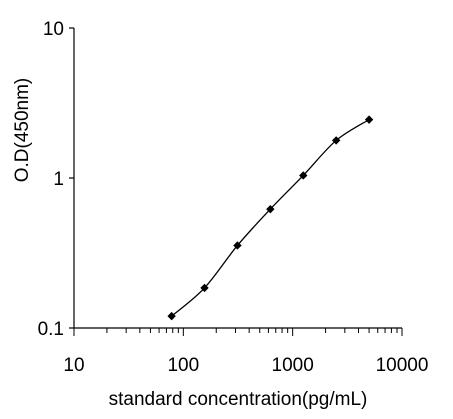 The width and height of the screenshot is (453, 419). I want to click on y-ticks, so click(71, 178).